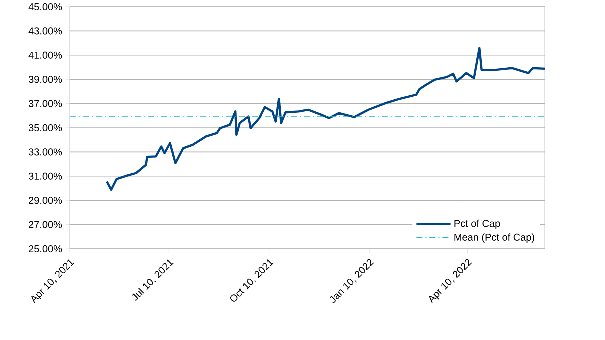  What do you see at coordinates (45, 80) in the screenshot?
I see `y-tick-label: 39.00%` at bounding box center [45, 80].